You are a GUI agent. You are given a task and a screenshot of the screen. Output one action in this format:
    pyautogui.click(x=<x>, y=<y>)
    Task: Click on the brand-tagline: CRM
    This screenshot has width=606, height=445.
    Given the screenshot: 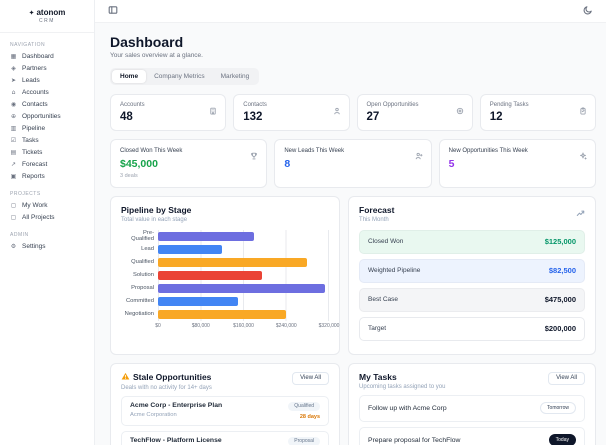 What is the action you would take?
    pyautogui.click(x=47, y=21)
    